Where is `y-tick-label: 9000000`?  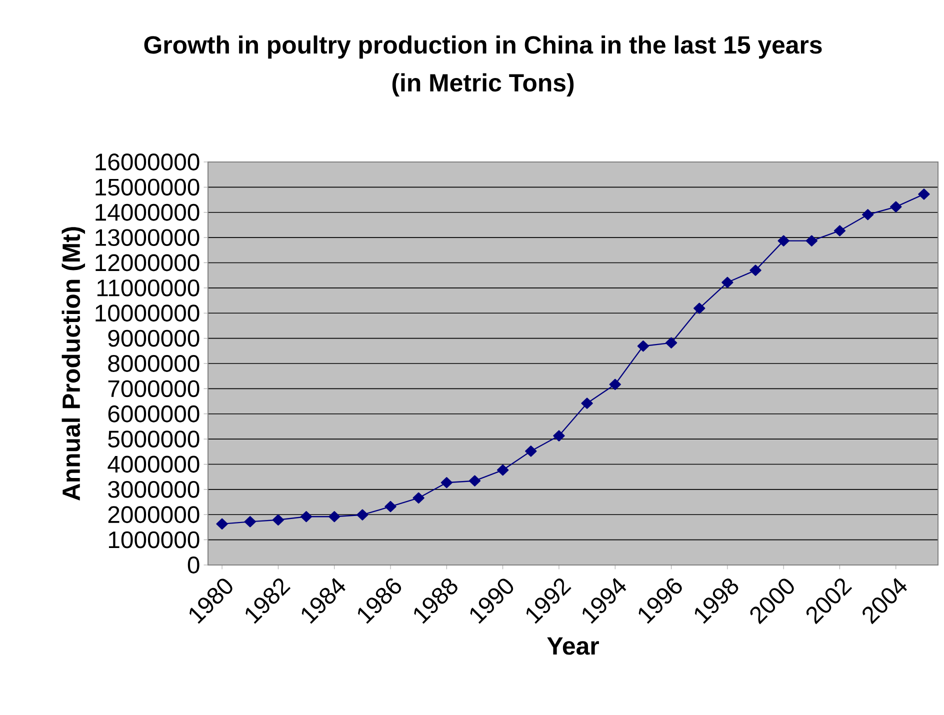 y-tick-label: 9000000 is located at coordinates (154, 338).